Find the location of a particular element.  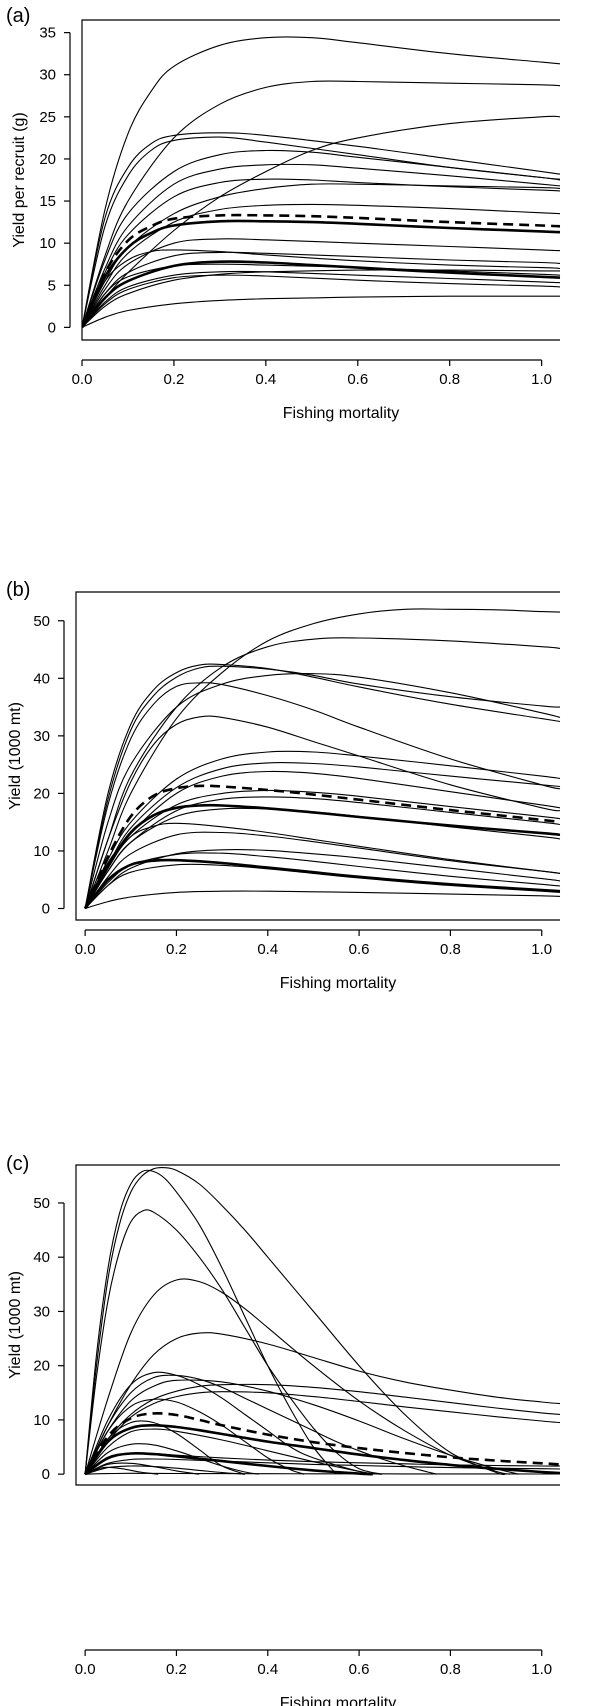

y-tick-label: 25 is located at coordinates (47, 117).